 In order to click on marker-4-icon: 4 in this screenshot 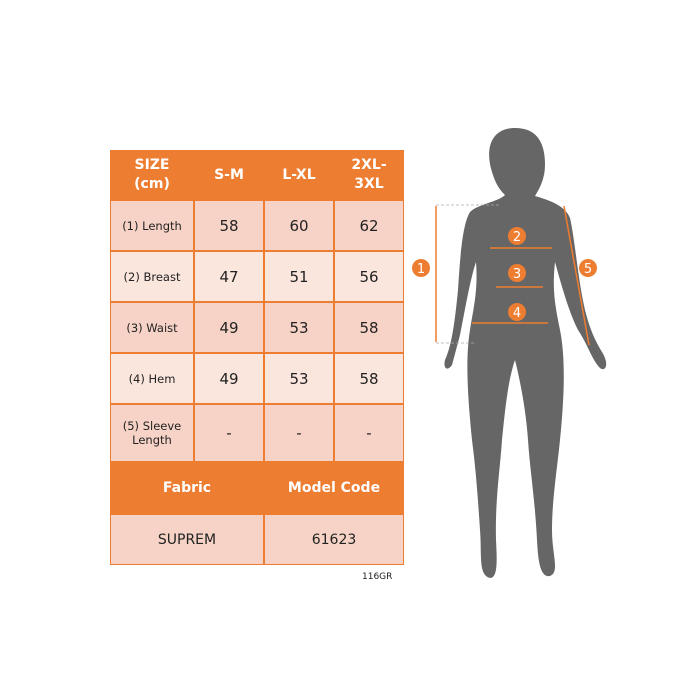, I will do `click(517, 312)`.